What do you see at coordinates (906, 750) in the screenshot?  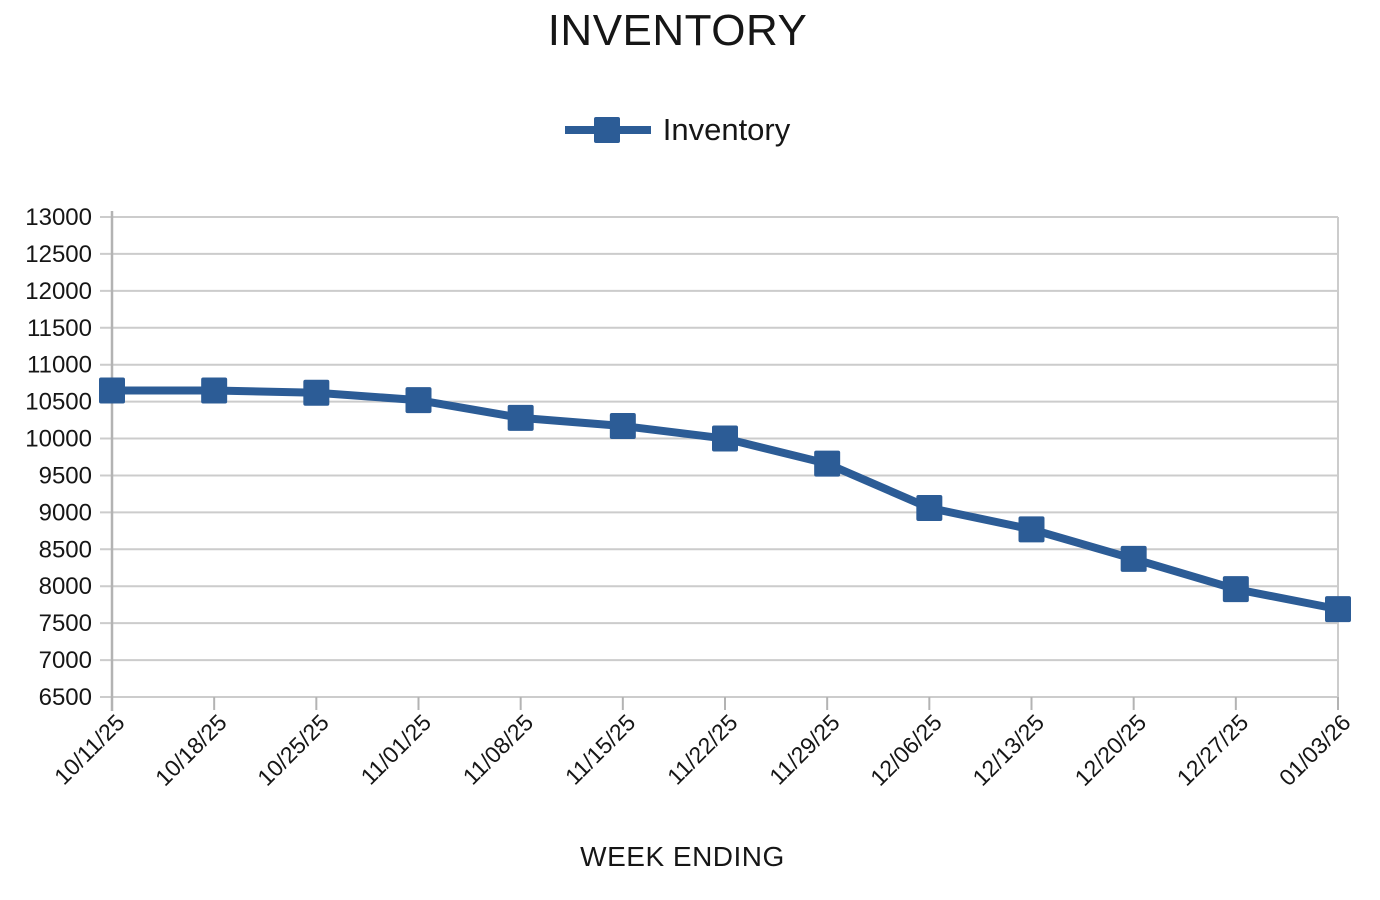 I see `x-tick-label: 12/06/25` at bounding box center [906, 750].